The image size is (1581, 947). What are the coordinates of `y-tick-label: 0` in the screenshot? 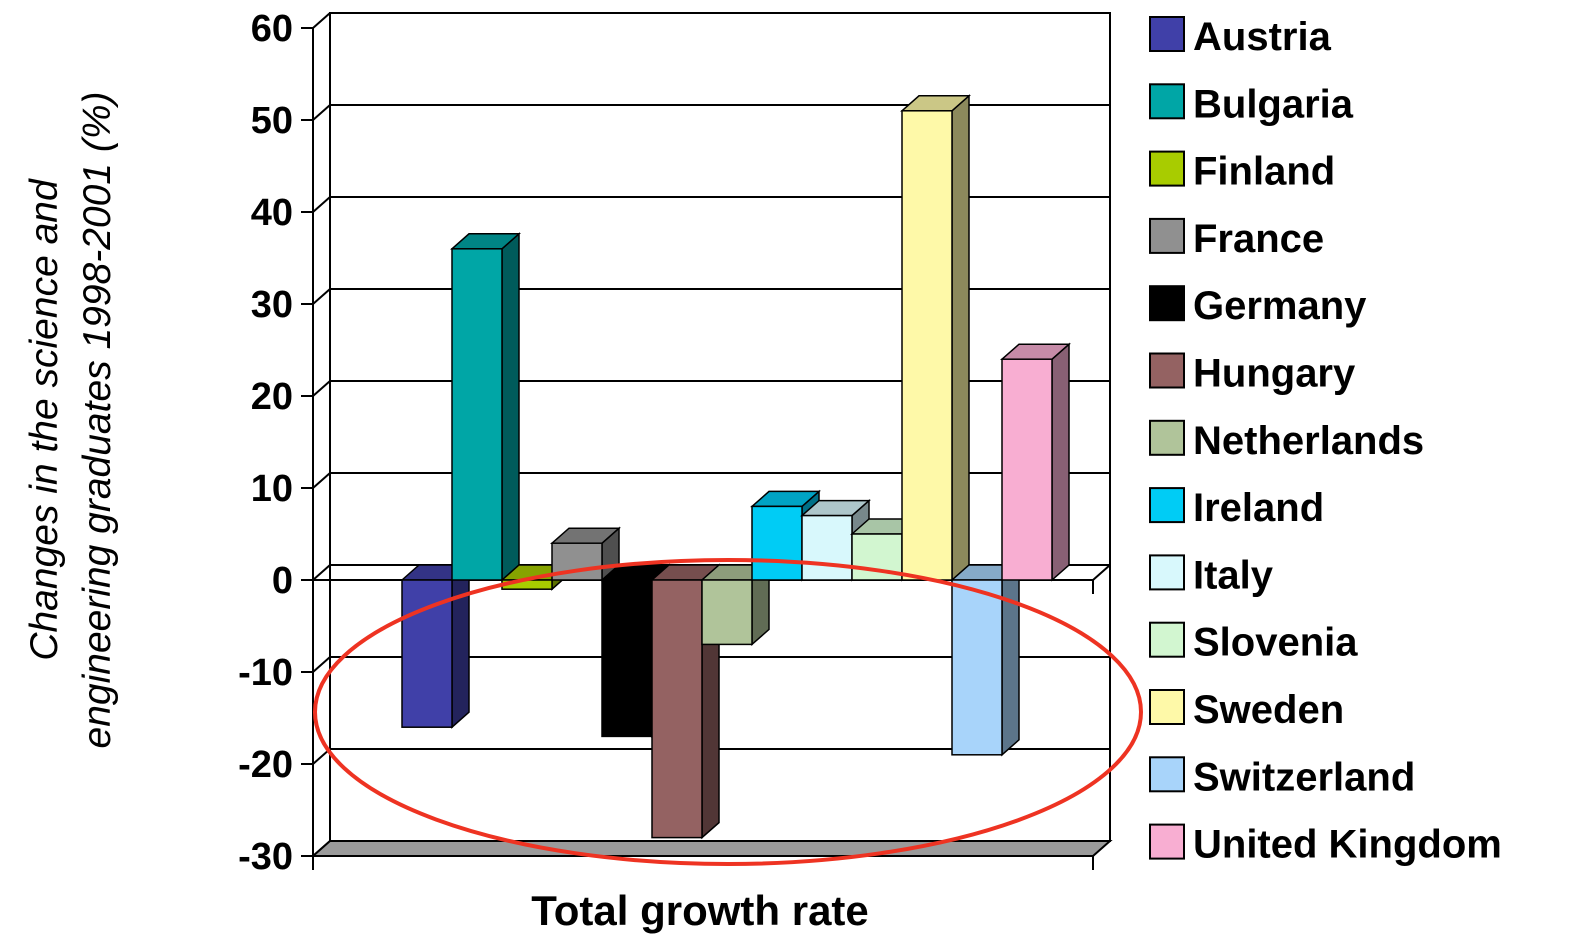 It's located at (282, 581).